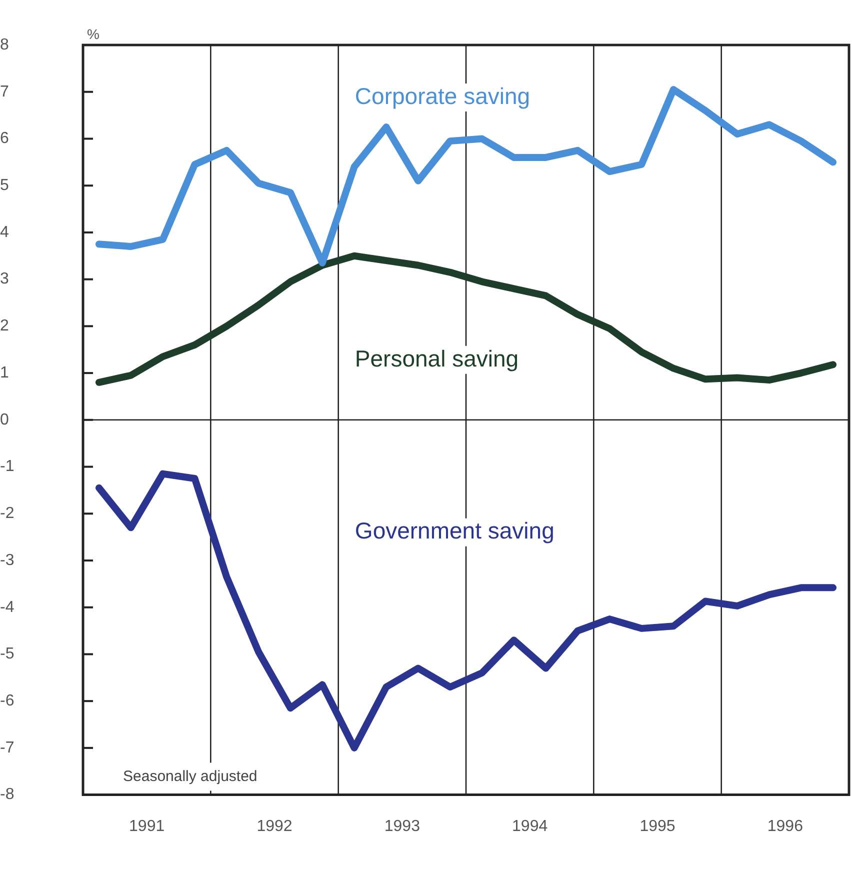 The width and height of the screenshot is (852, 878). I want to click on text: Government saving, so click(454, 531).